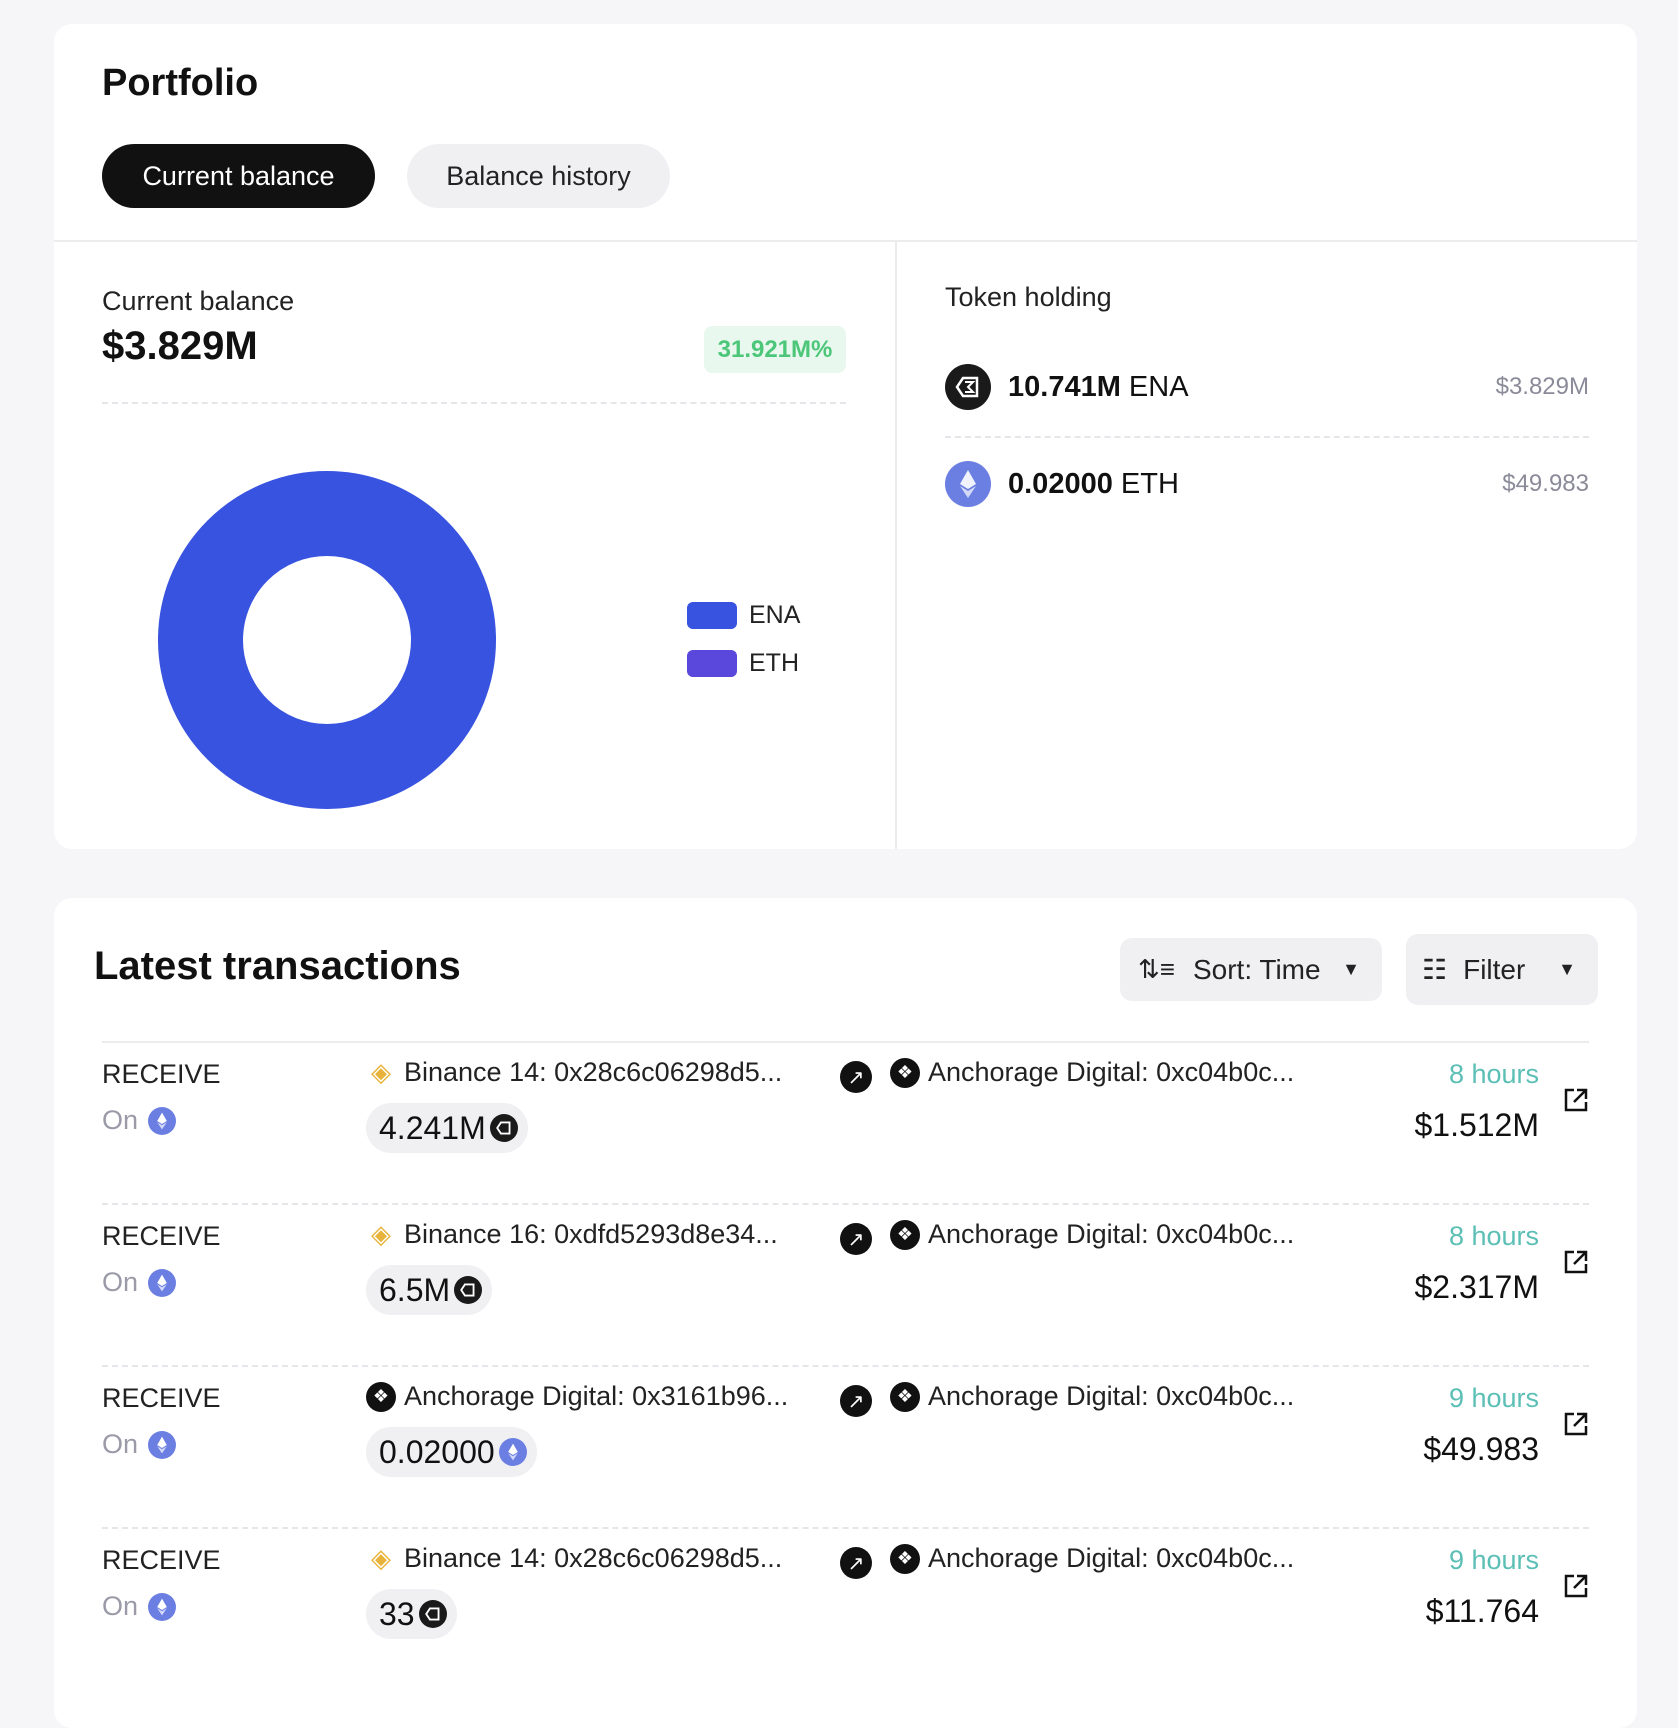 Image resolution: width=1678 pixels, height=1728 pixels. I want to click on token-value: $3.829M, so click(1542, 387).